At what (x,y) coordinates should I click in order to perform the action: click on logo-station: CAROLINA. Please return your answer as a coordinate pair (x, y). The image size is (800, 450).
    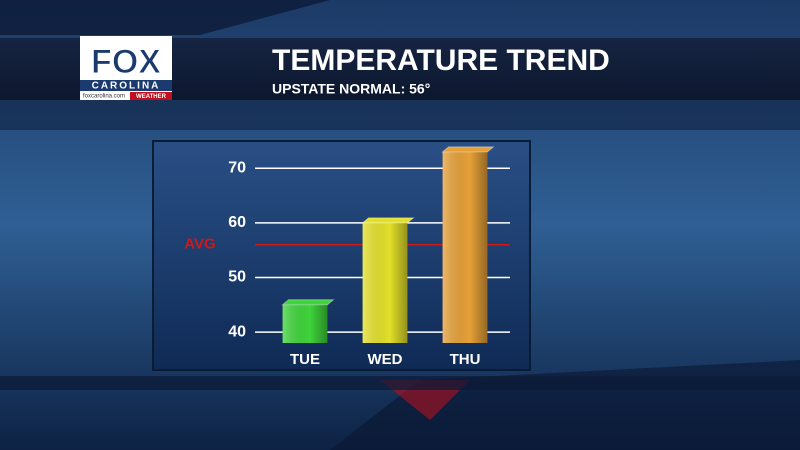
    Looking at the image, I should click on (126, 86).